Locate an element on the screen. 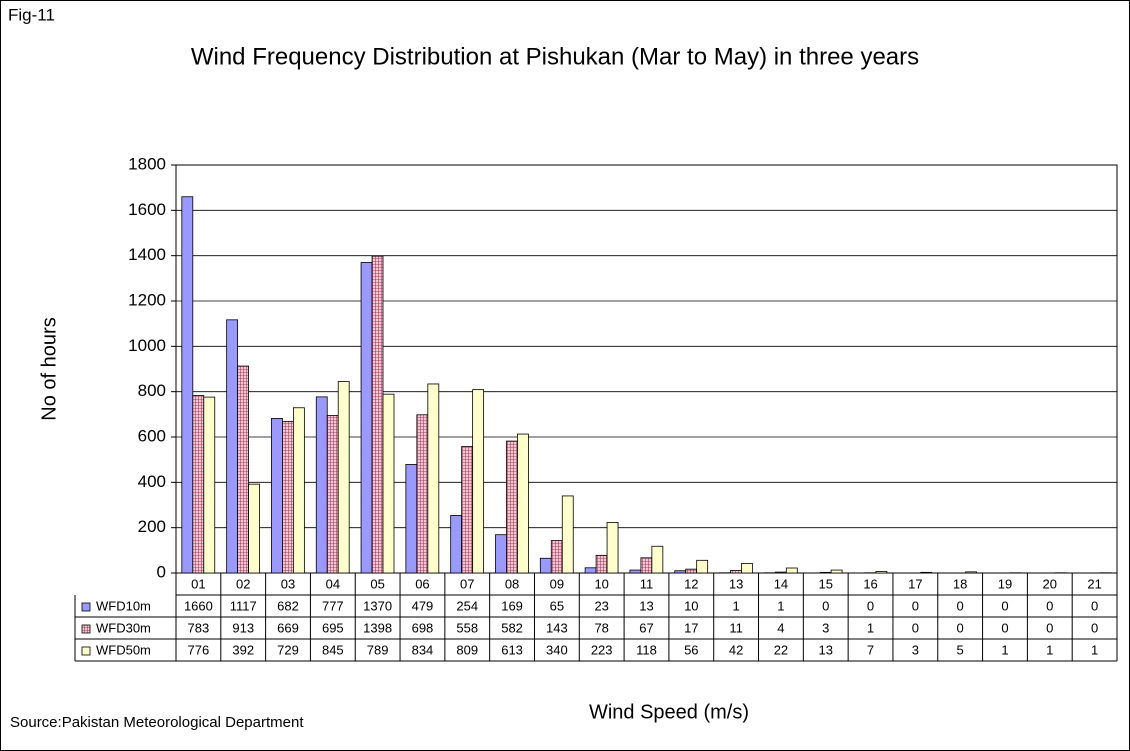  table-value: 17 is located at coordinates (691, 627).